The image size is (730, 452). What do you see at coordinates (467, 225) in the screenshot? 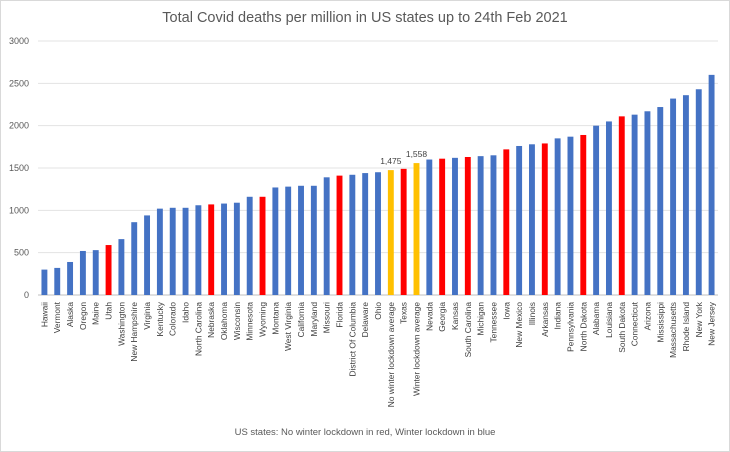
I see `bar-south-carolina` at bounding box center [467, 225].